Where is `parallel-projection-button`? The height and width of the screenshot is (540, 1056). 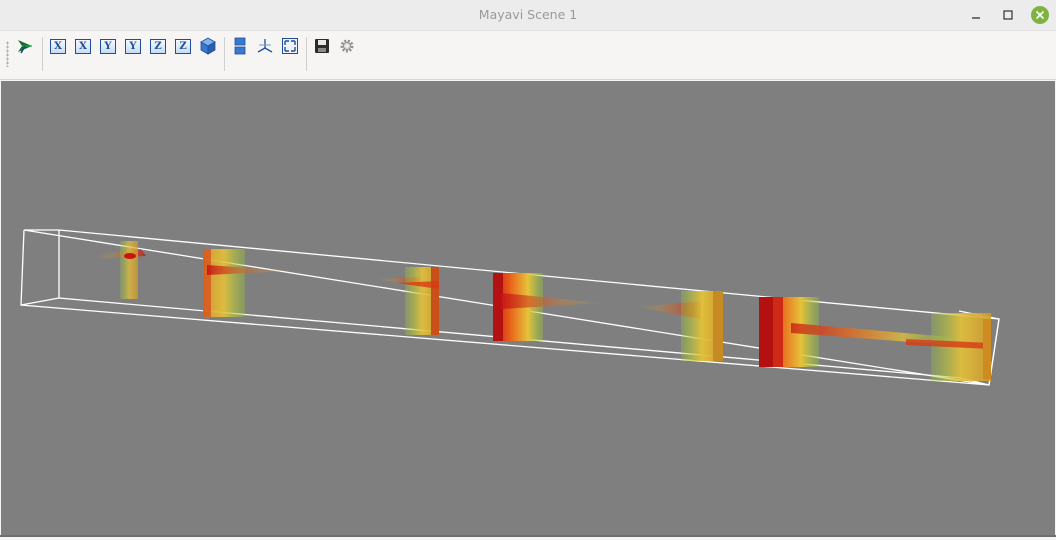 parallel-projection-button is located at coordinates (240, 46).